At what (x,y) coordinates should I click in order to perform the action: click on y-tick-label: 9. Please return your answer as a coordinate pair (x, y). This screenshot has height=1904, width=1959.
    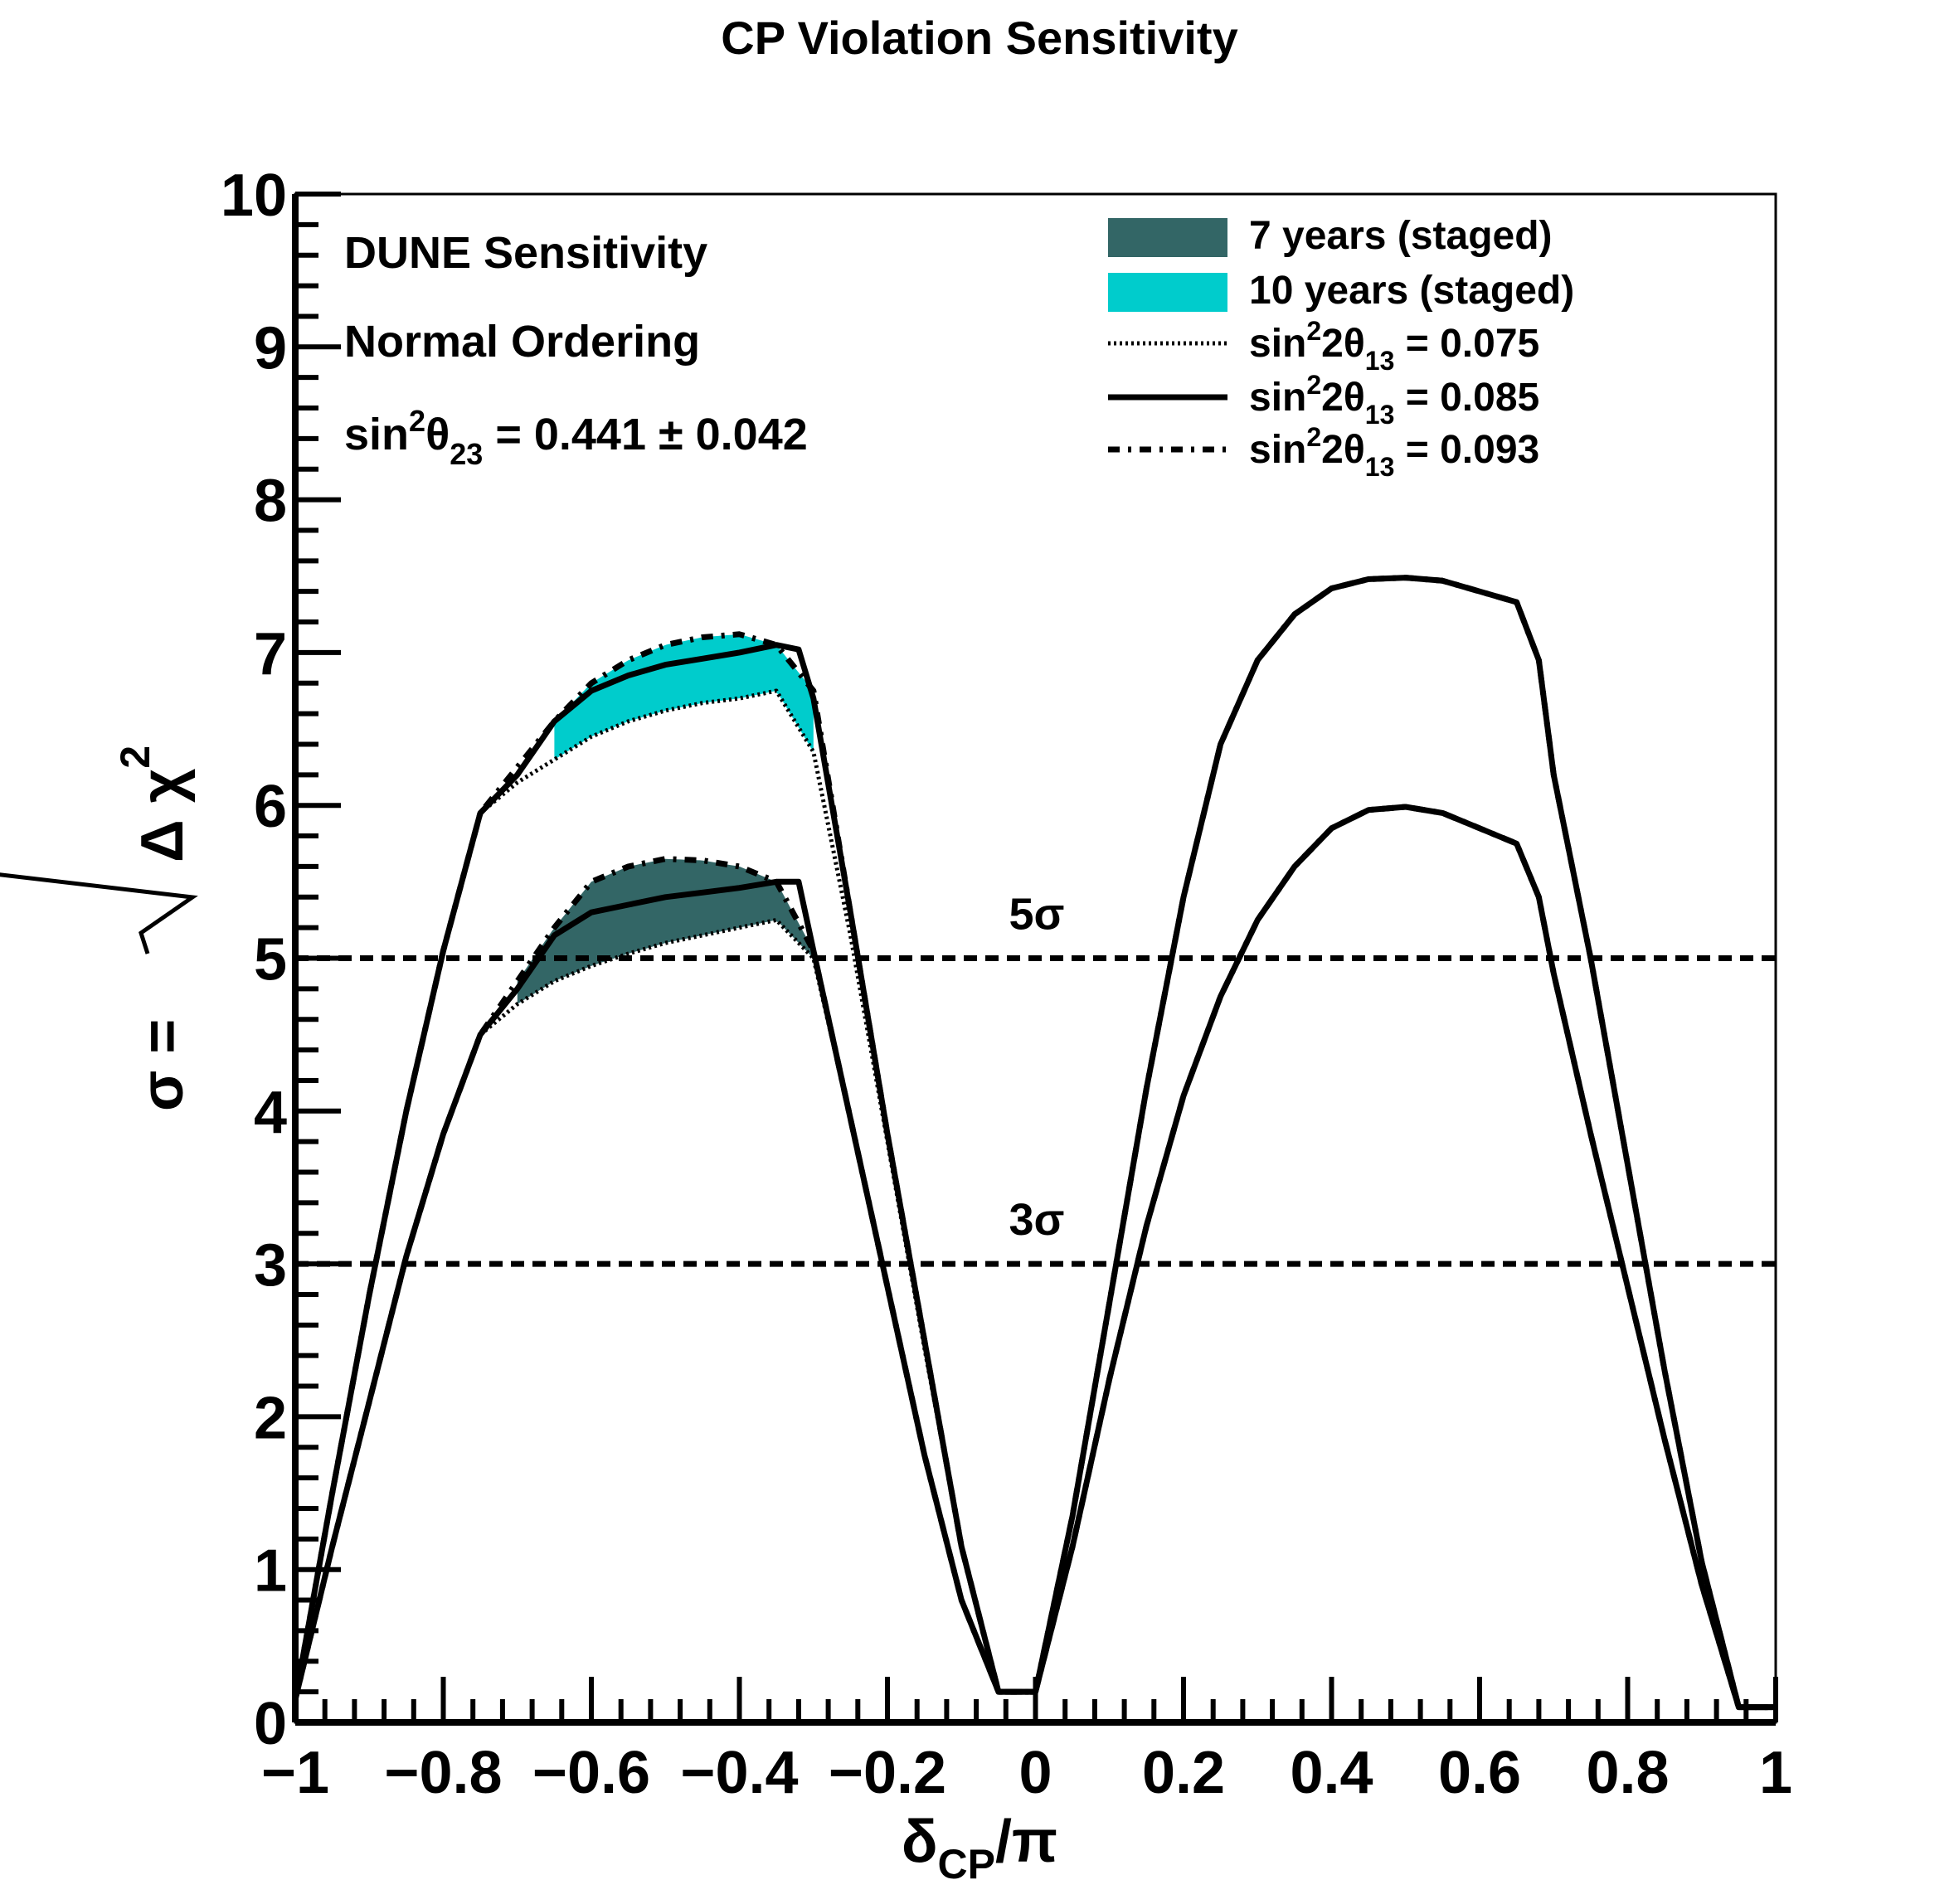
    Looking at the image, I should click on (270, 348).